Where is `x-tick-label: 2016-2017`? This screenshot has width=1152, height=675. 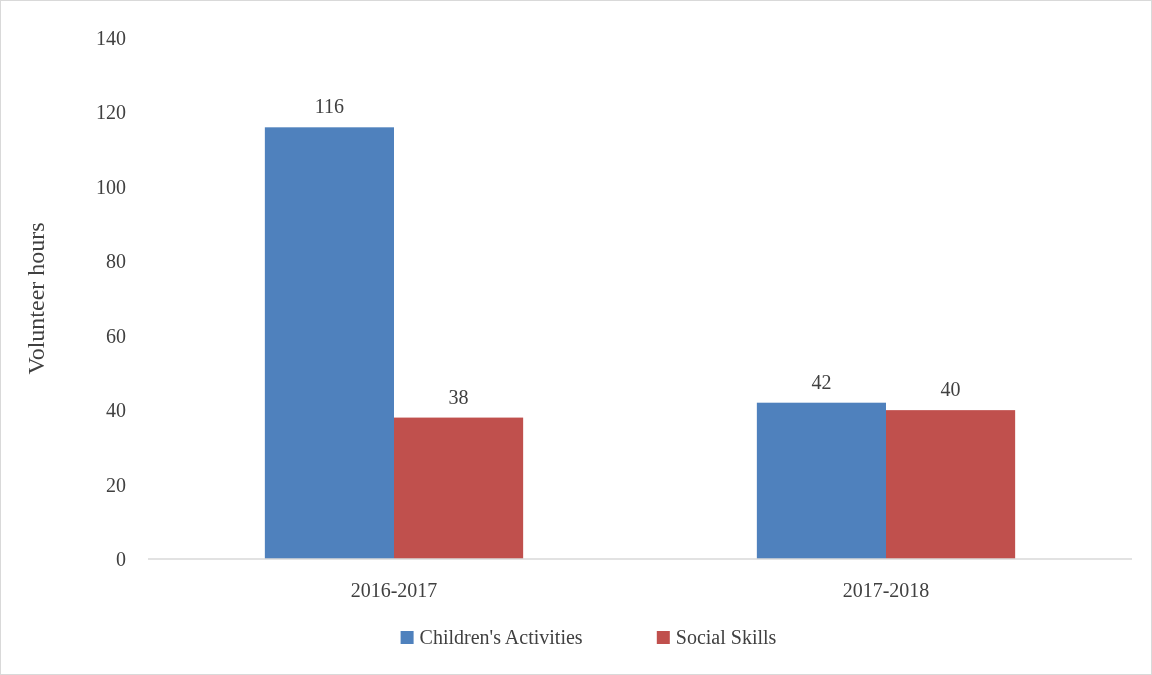 x-tick-label: 2016-2017 is located at coordinates (394, 590).